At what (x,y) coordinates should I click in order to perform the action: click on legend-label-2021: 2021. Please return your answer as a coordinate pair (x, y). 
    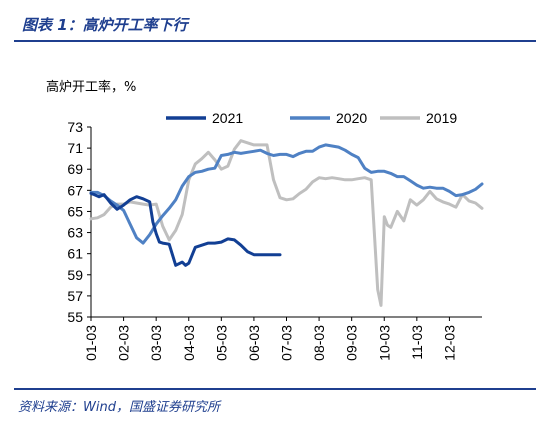
    Looking at the image, I should click on (227, 118).